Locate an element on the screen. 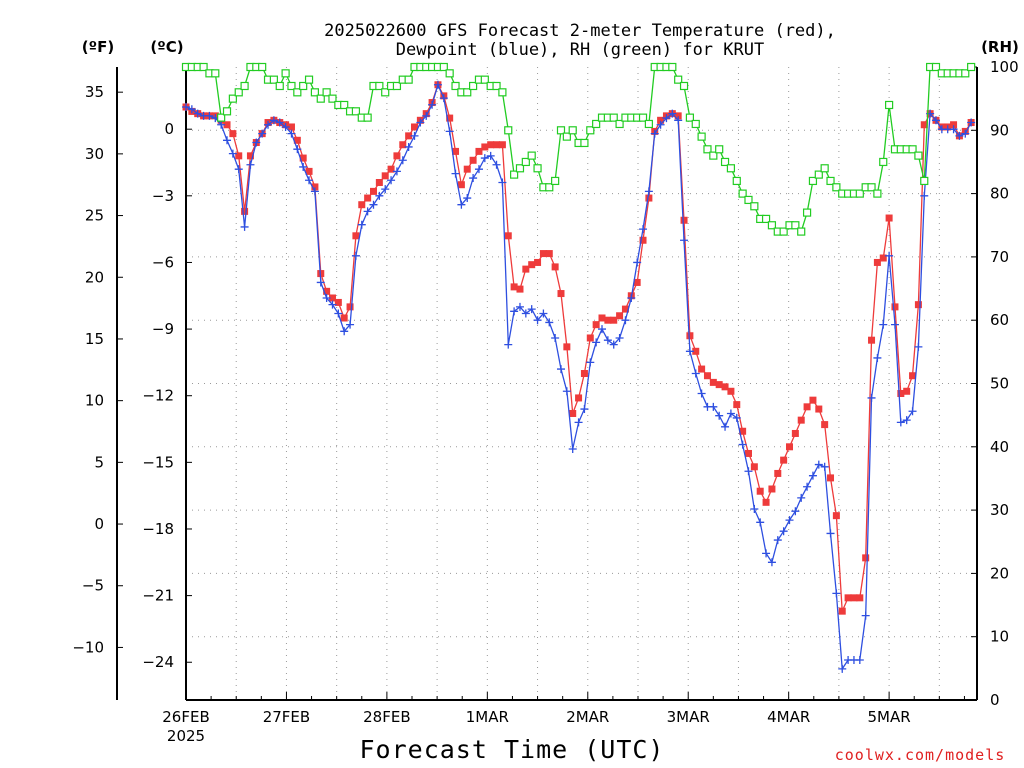  fahrenheit-tick-label: −5 is located at coordinates (93, 586).